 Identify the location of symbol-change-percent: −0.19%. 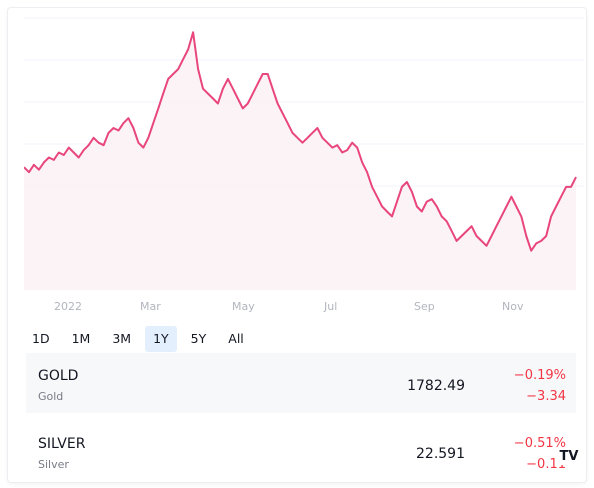
(539, 375).